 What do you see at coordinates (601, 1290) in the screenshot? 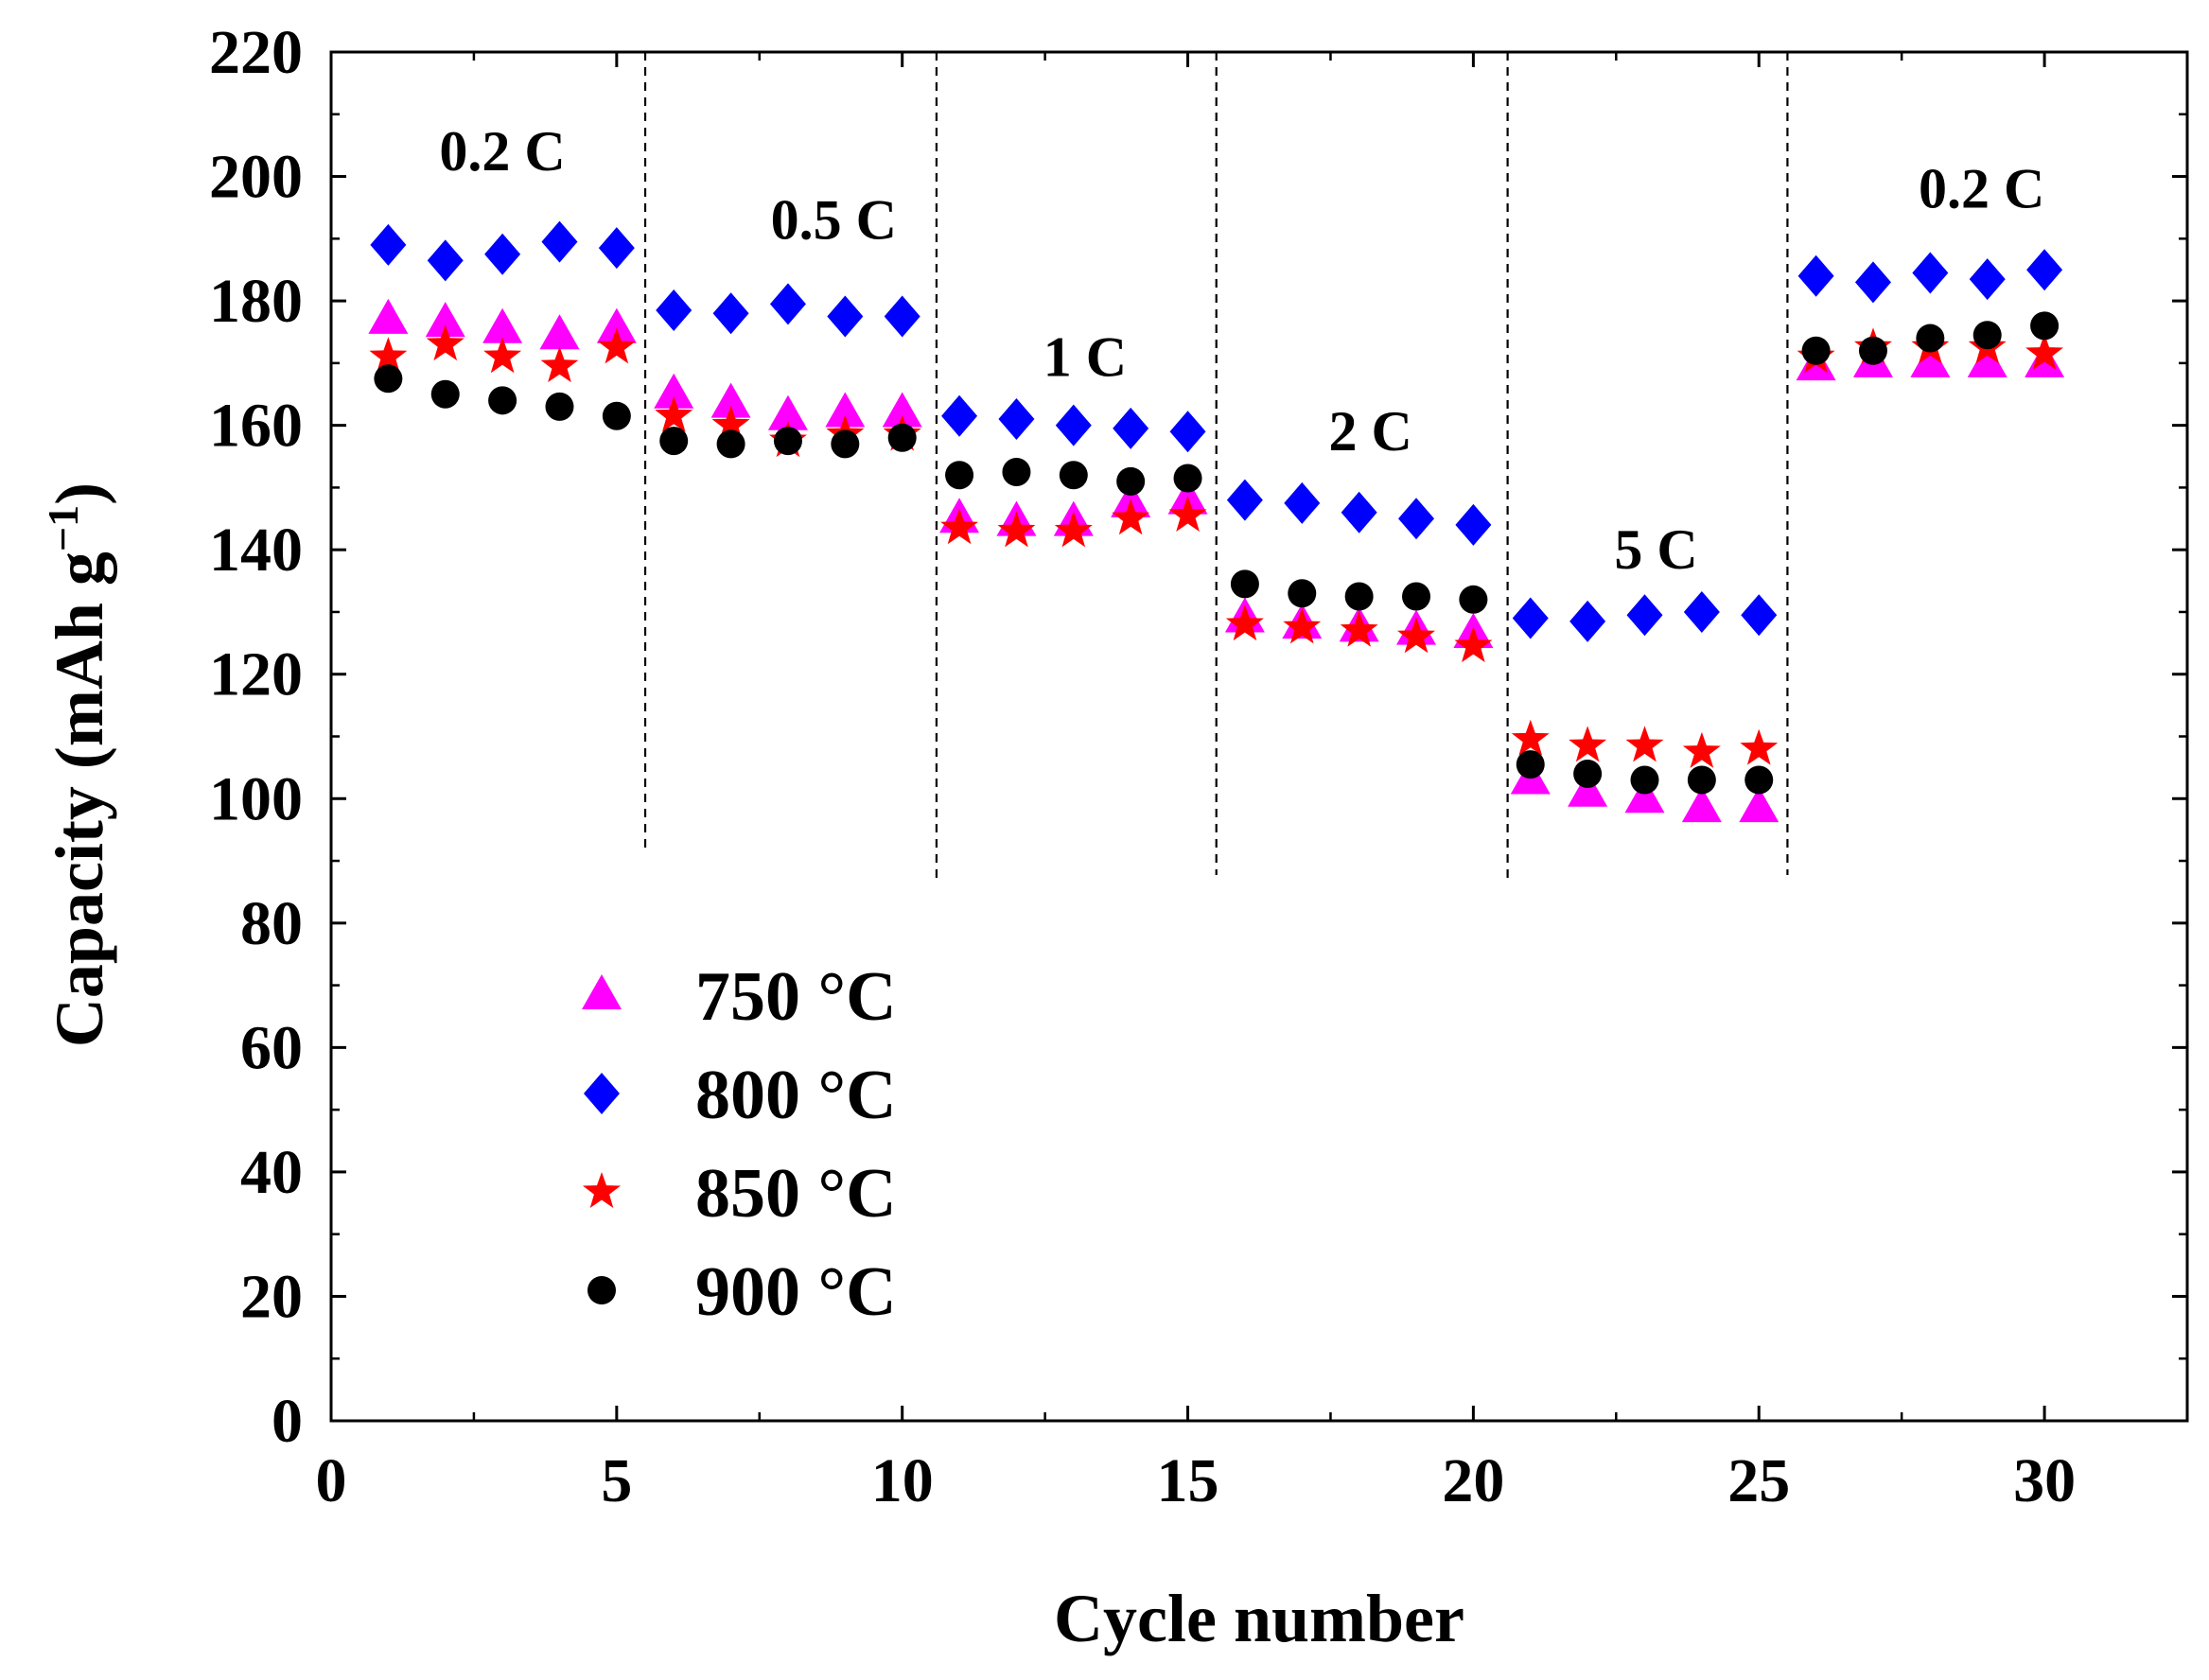
I see `legend-marker-circle` at bounding box center [601, 1290].